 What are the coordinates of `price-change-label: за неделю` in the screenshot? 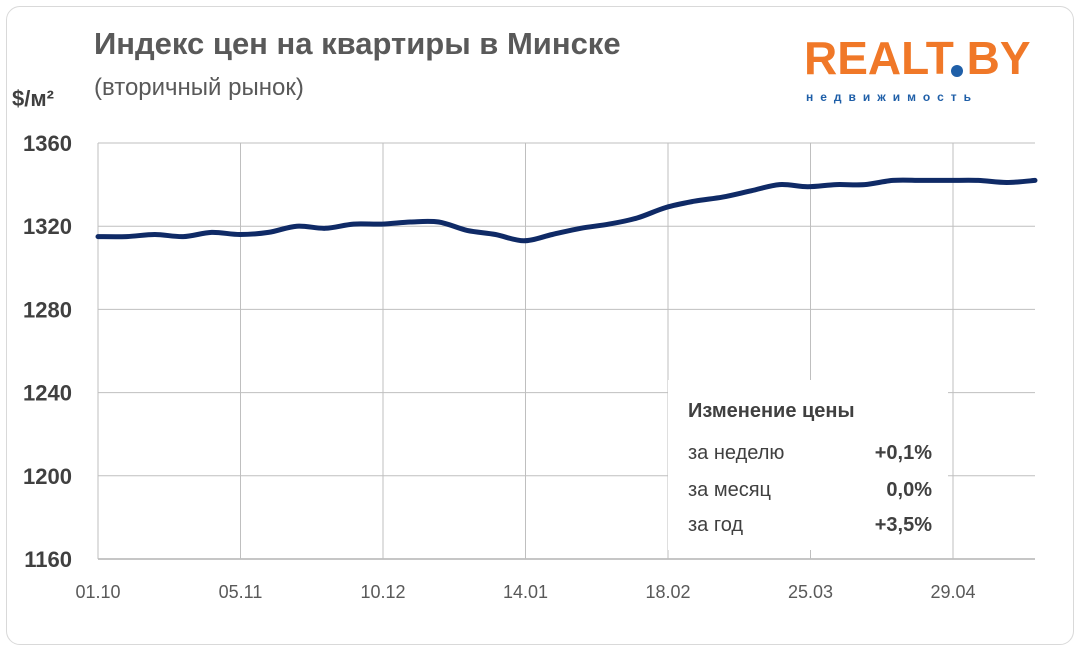 It's located at (736, 453).